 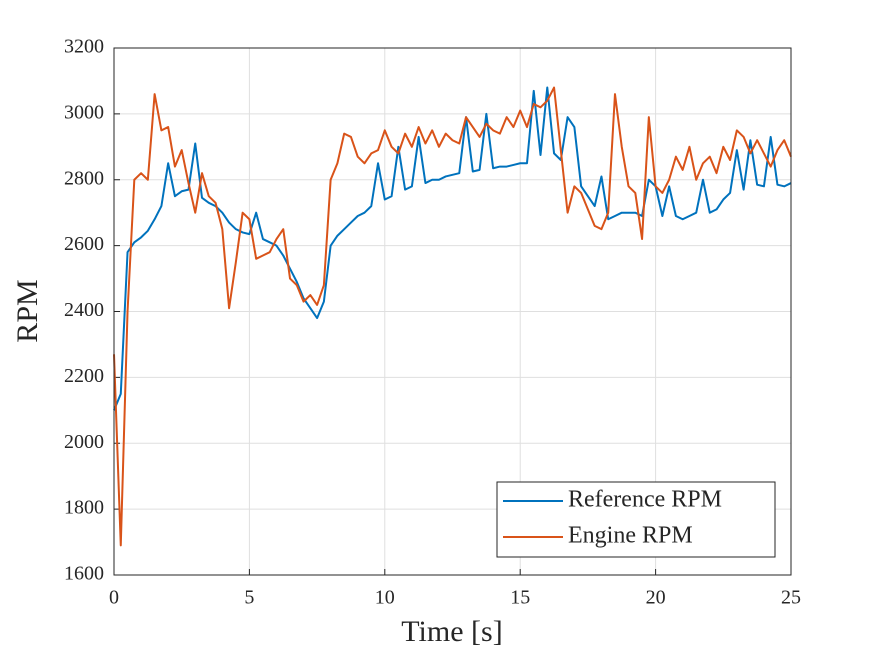 What do you see at coordinates (84, 112) in the screenshot?
I see `y-tick-label: 3000` at bounding box center [84, 112].